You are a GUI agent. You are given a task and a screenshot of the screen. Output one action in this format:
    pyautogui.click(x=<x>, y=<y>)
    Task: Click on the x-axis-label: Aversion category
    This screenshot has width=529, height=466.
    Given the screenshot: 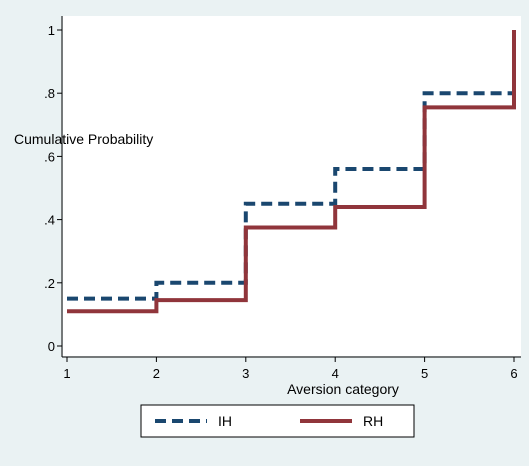 What is the action you would take?
    pyautogui.click(x=343, y=389)
    